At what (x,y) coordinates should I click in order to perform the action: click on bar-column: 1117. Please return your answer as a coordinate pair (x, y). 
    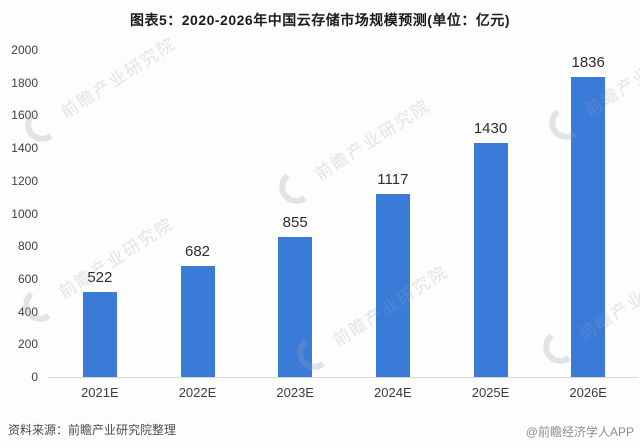
    Looking at the image, I should click on (393, 213).